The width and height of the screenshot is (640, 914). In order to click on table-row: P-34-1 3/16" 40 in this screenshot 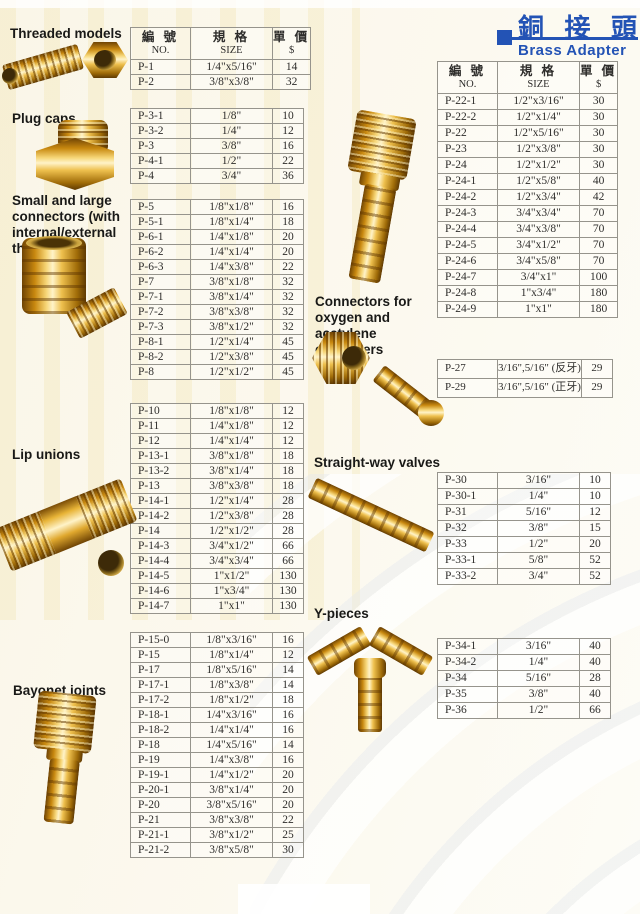, I will do `click(524, 646)`.